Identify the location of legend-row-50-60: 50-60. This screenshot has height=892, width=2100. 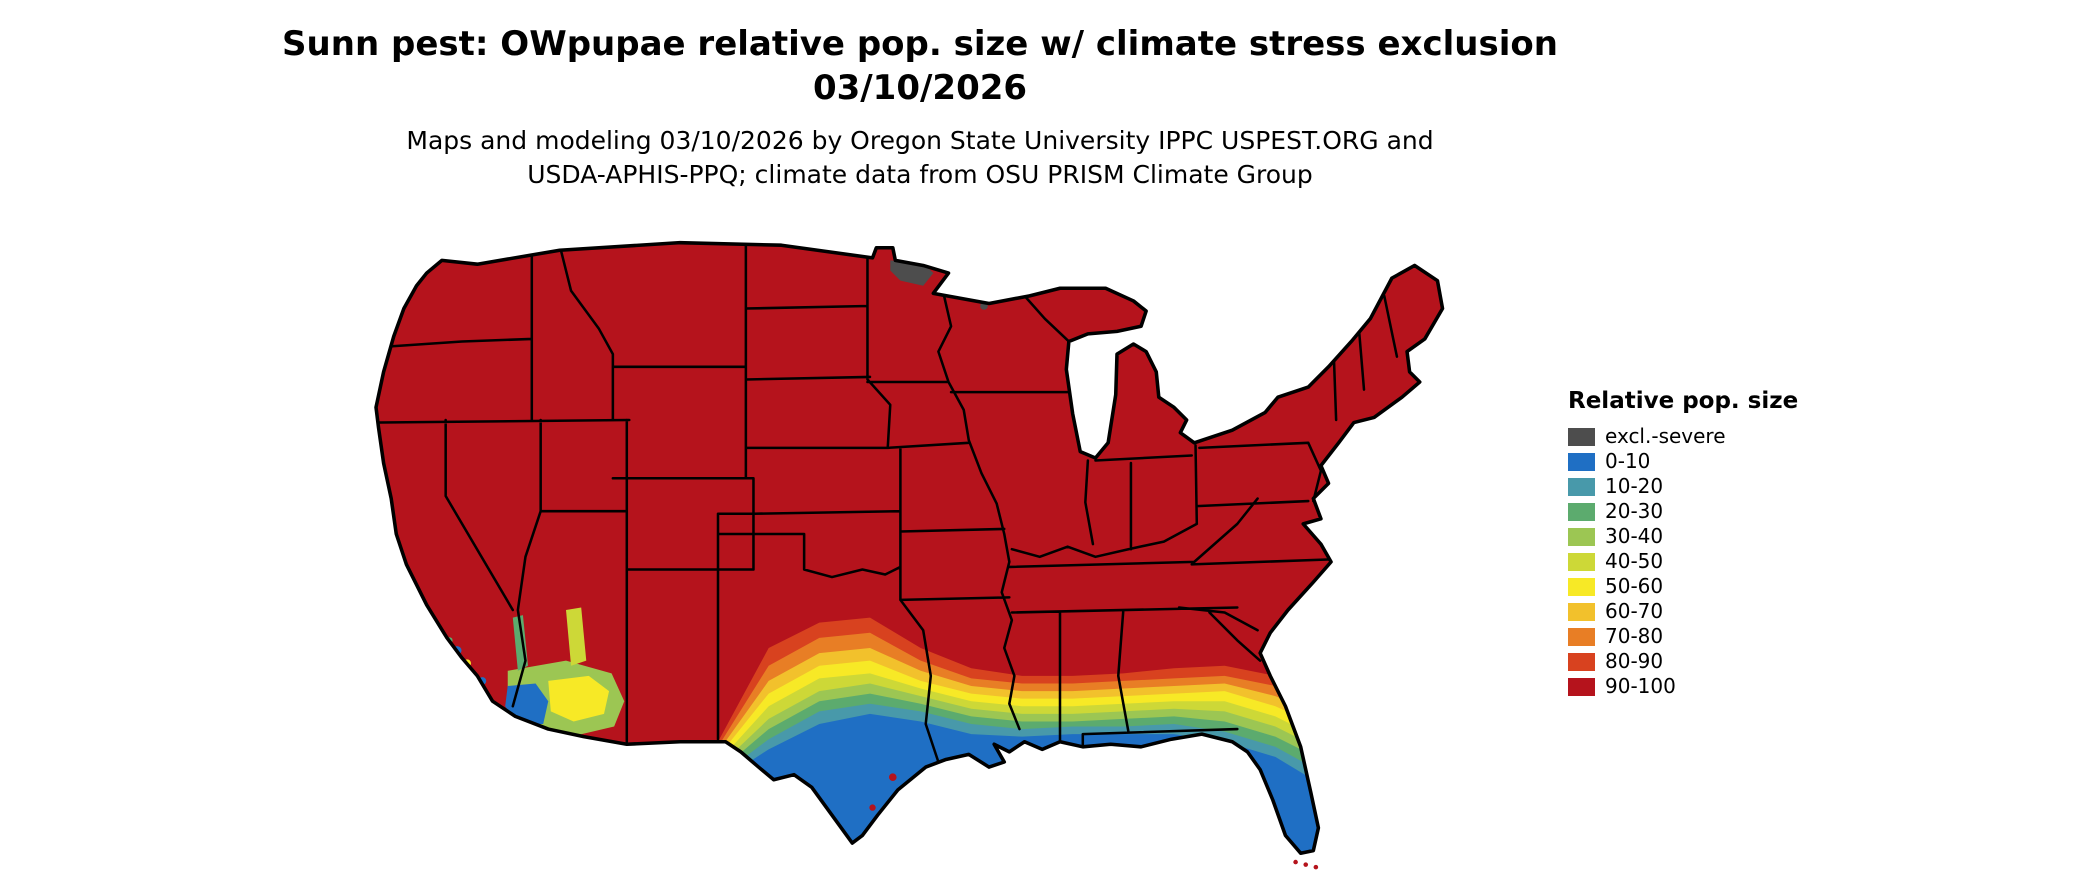
(1718, 586).